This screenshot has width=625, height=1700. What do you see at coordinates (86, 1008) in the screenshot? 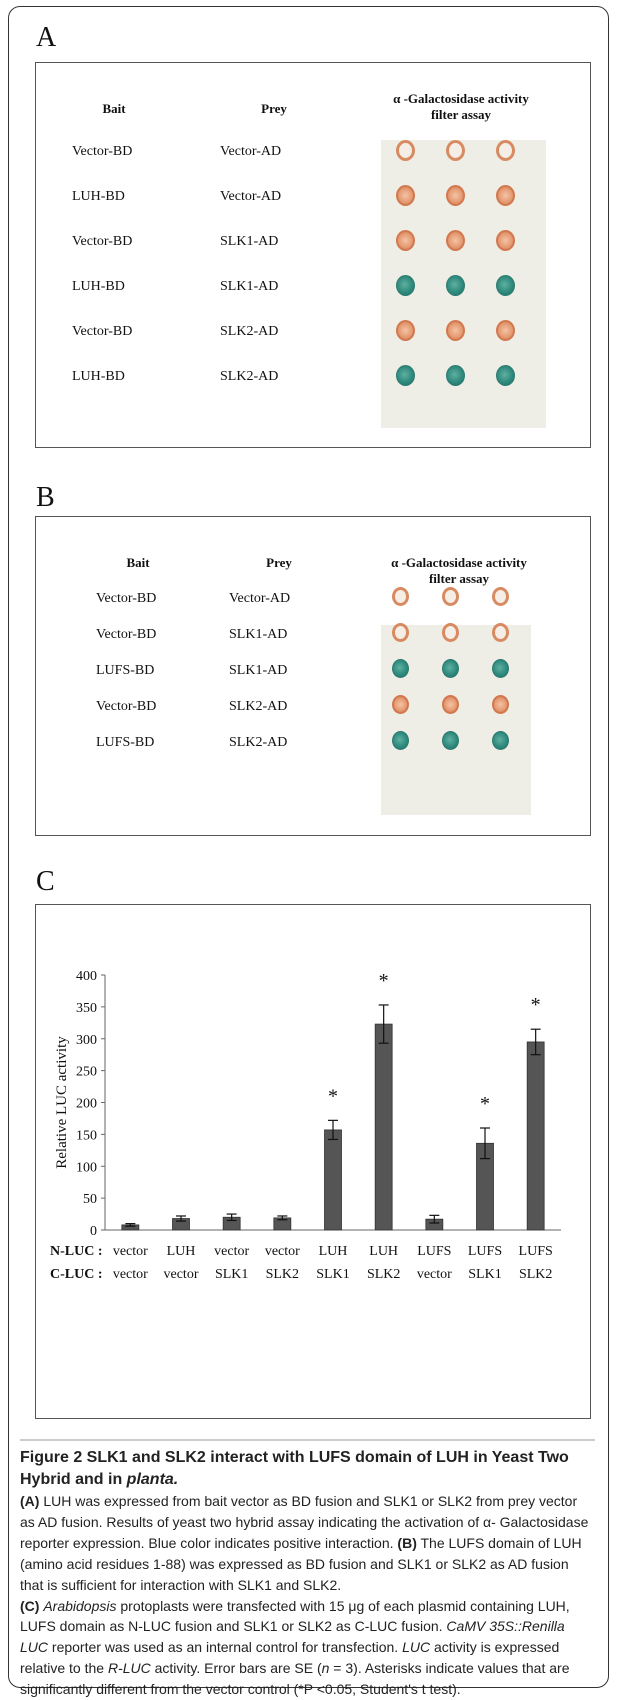
I see `y-tick-label: 350` at bounding box center [86, 1008].